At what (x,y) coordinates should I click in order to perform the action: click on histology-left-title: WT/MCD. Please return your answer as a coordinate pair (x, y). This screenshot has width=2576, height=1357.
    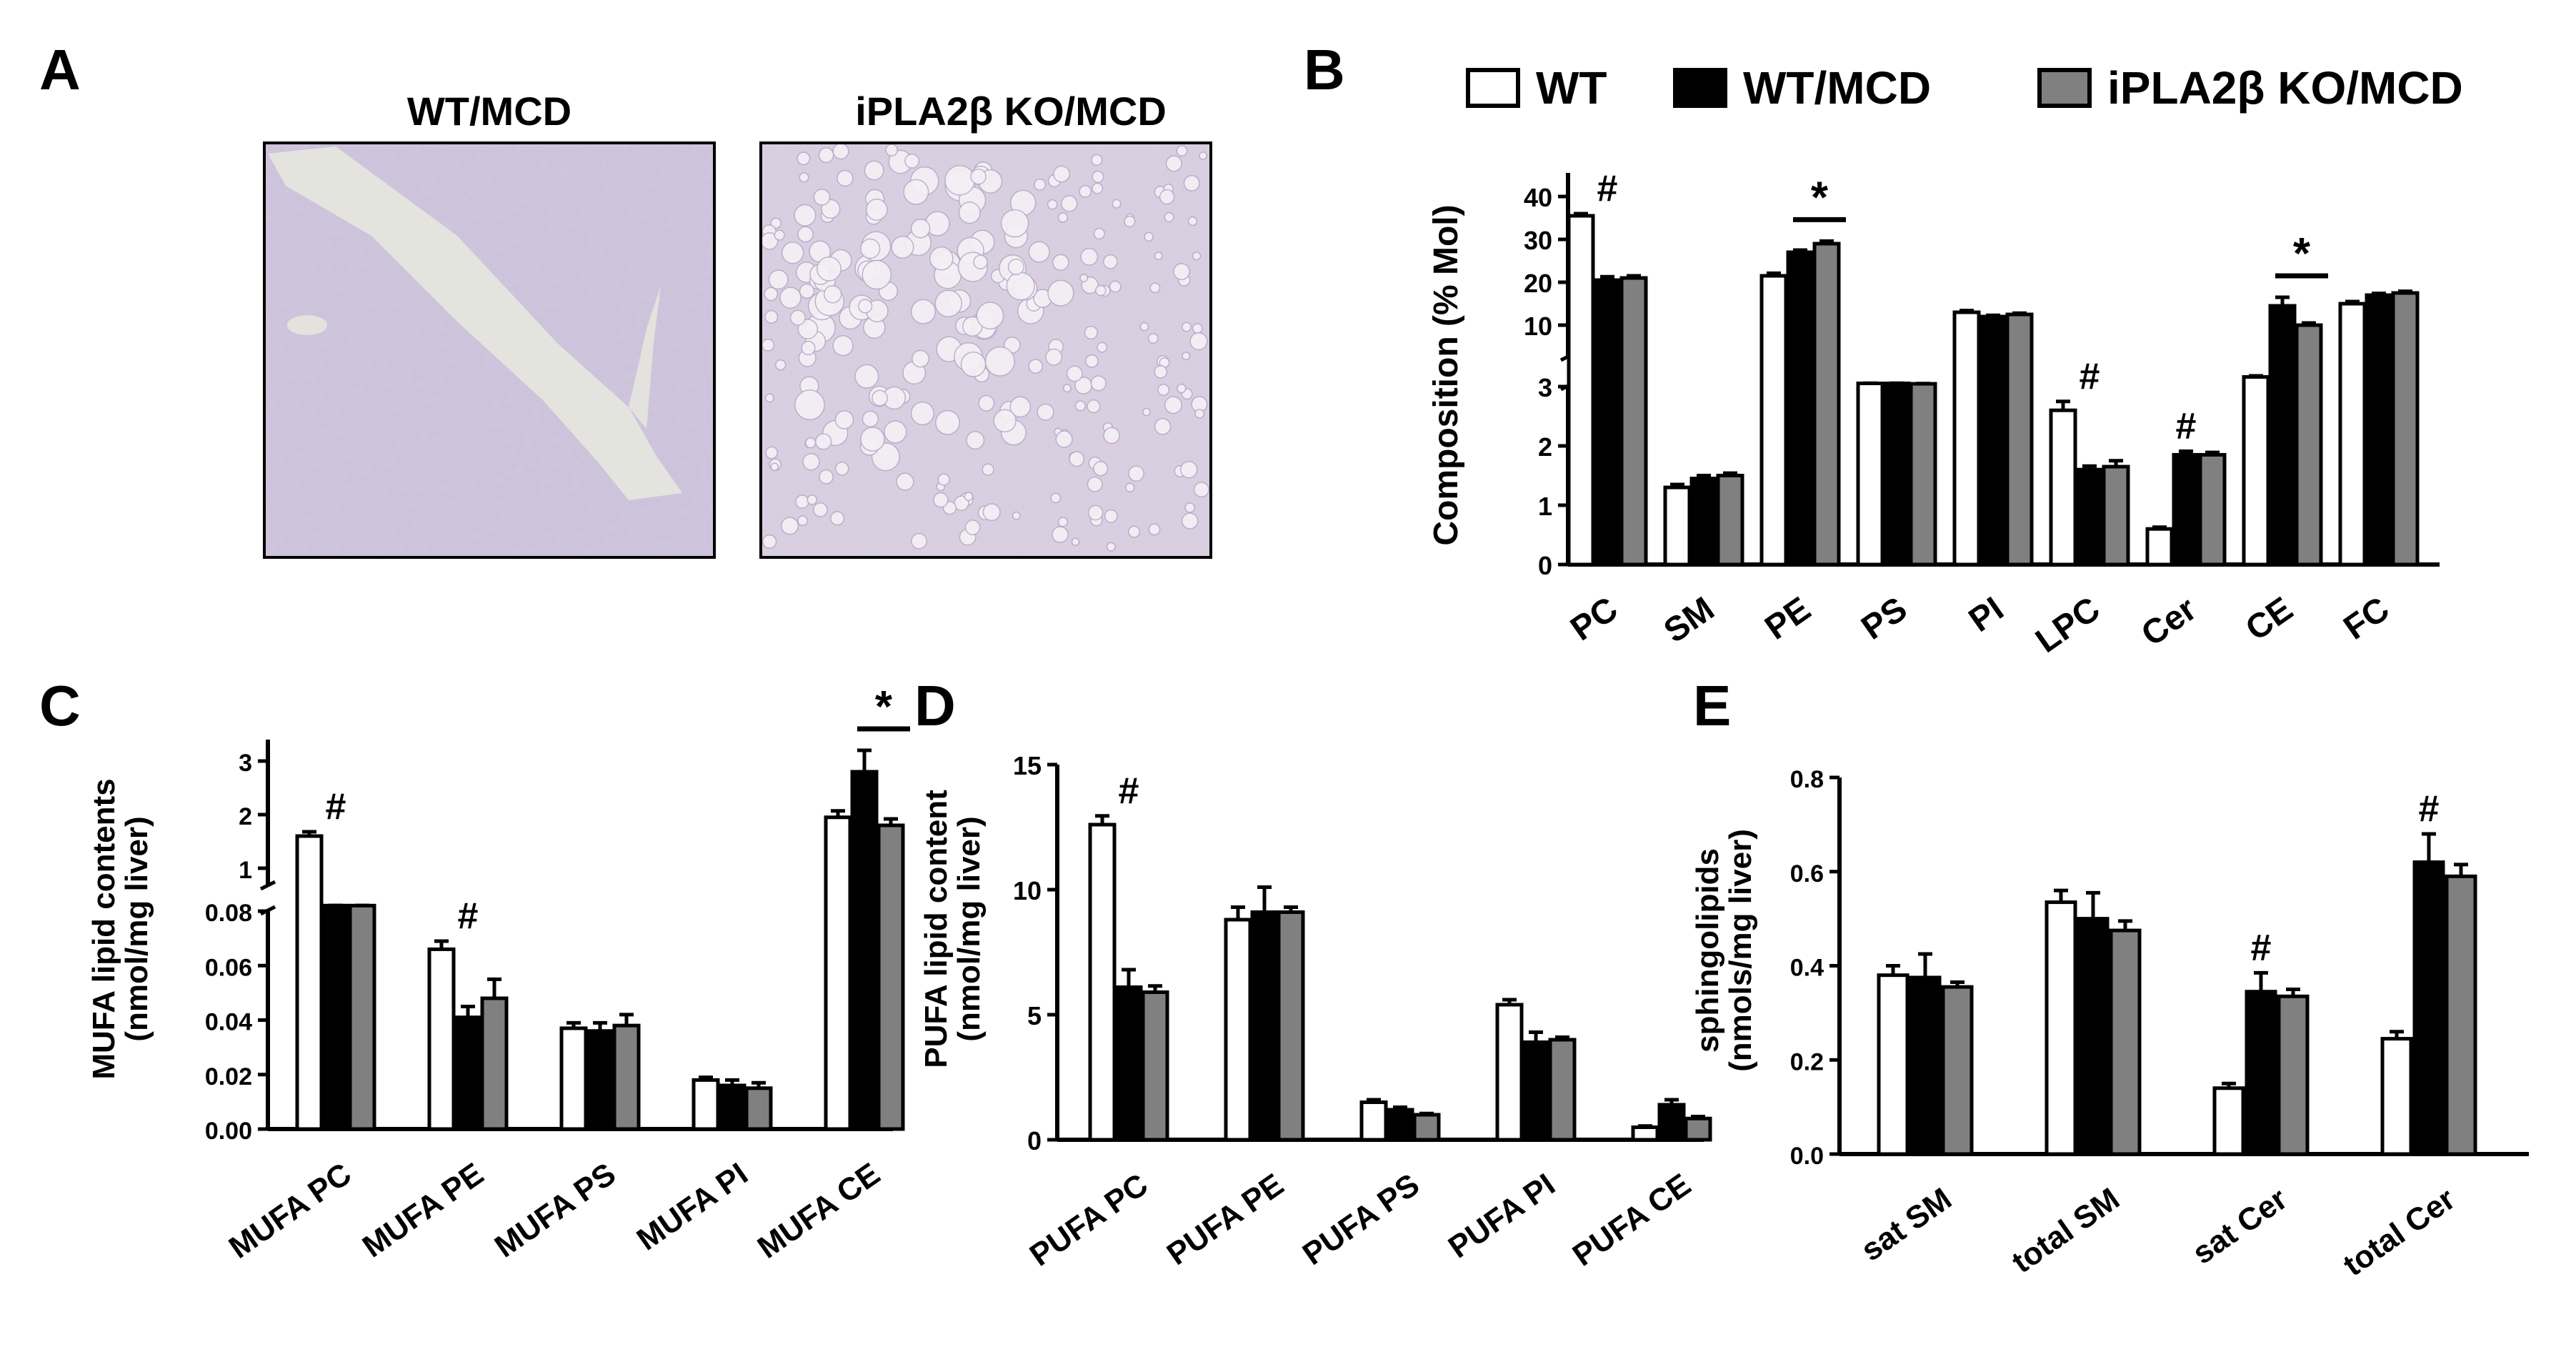
    Looking at the image, I should click on (489, 111).